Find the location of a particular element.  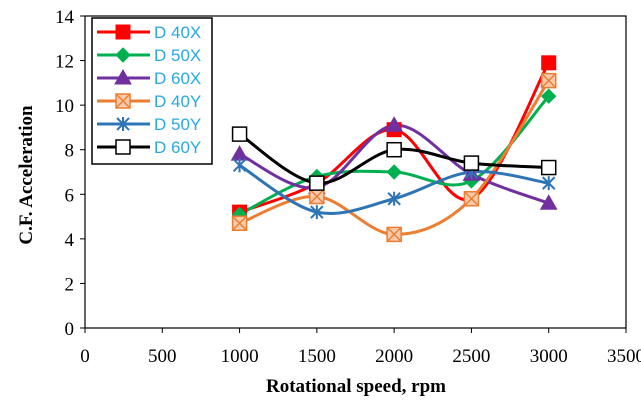

x-tick-label: 3500 is located at coordinates (624, 356).